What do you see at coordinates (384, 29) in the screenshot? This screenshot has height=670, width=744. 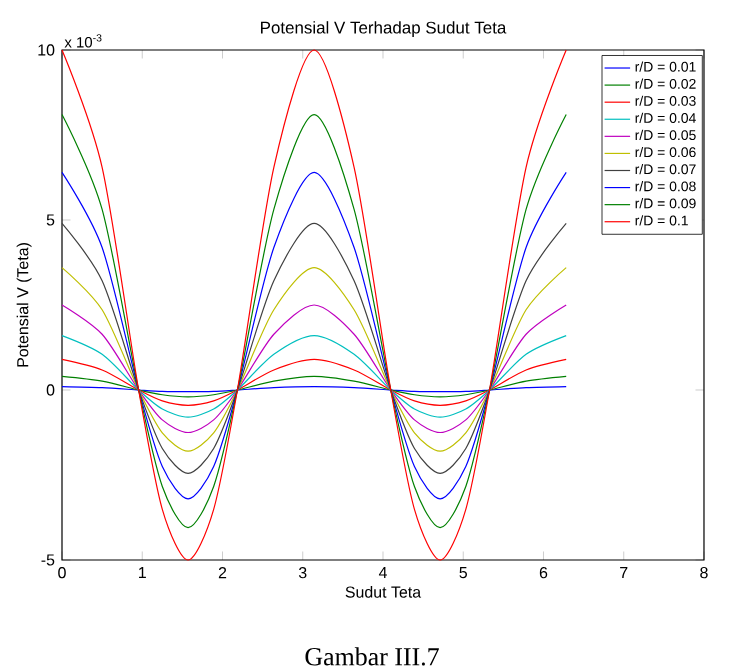 I see `chart-title: Potensial V Terhadap Sudut Teta` at bounding box center [384, 29].